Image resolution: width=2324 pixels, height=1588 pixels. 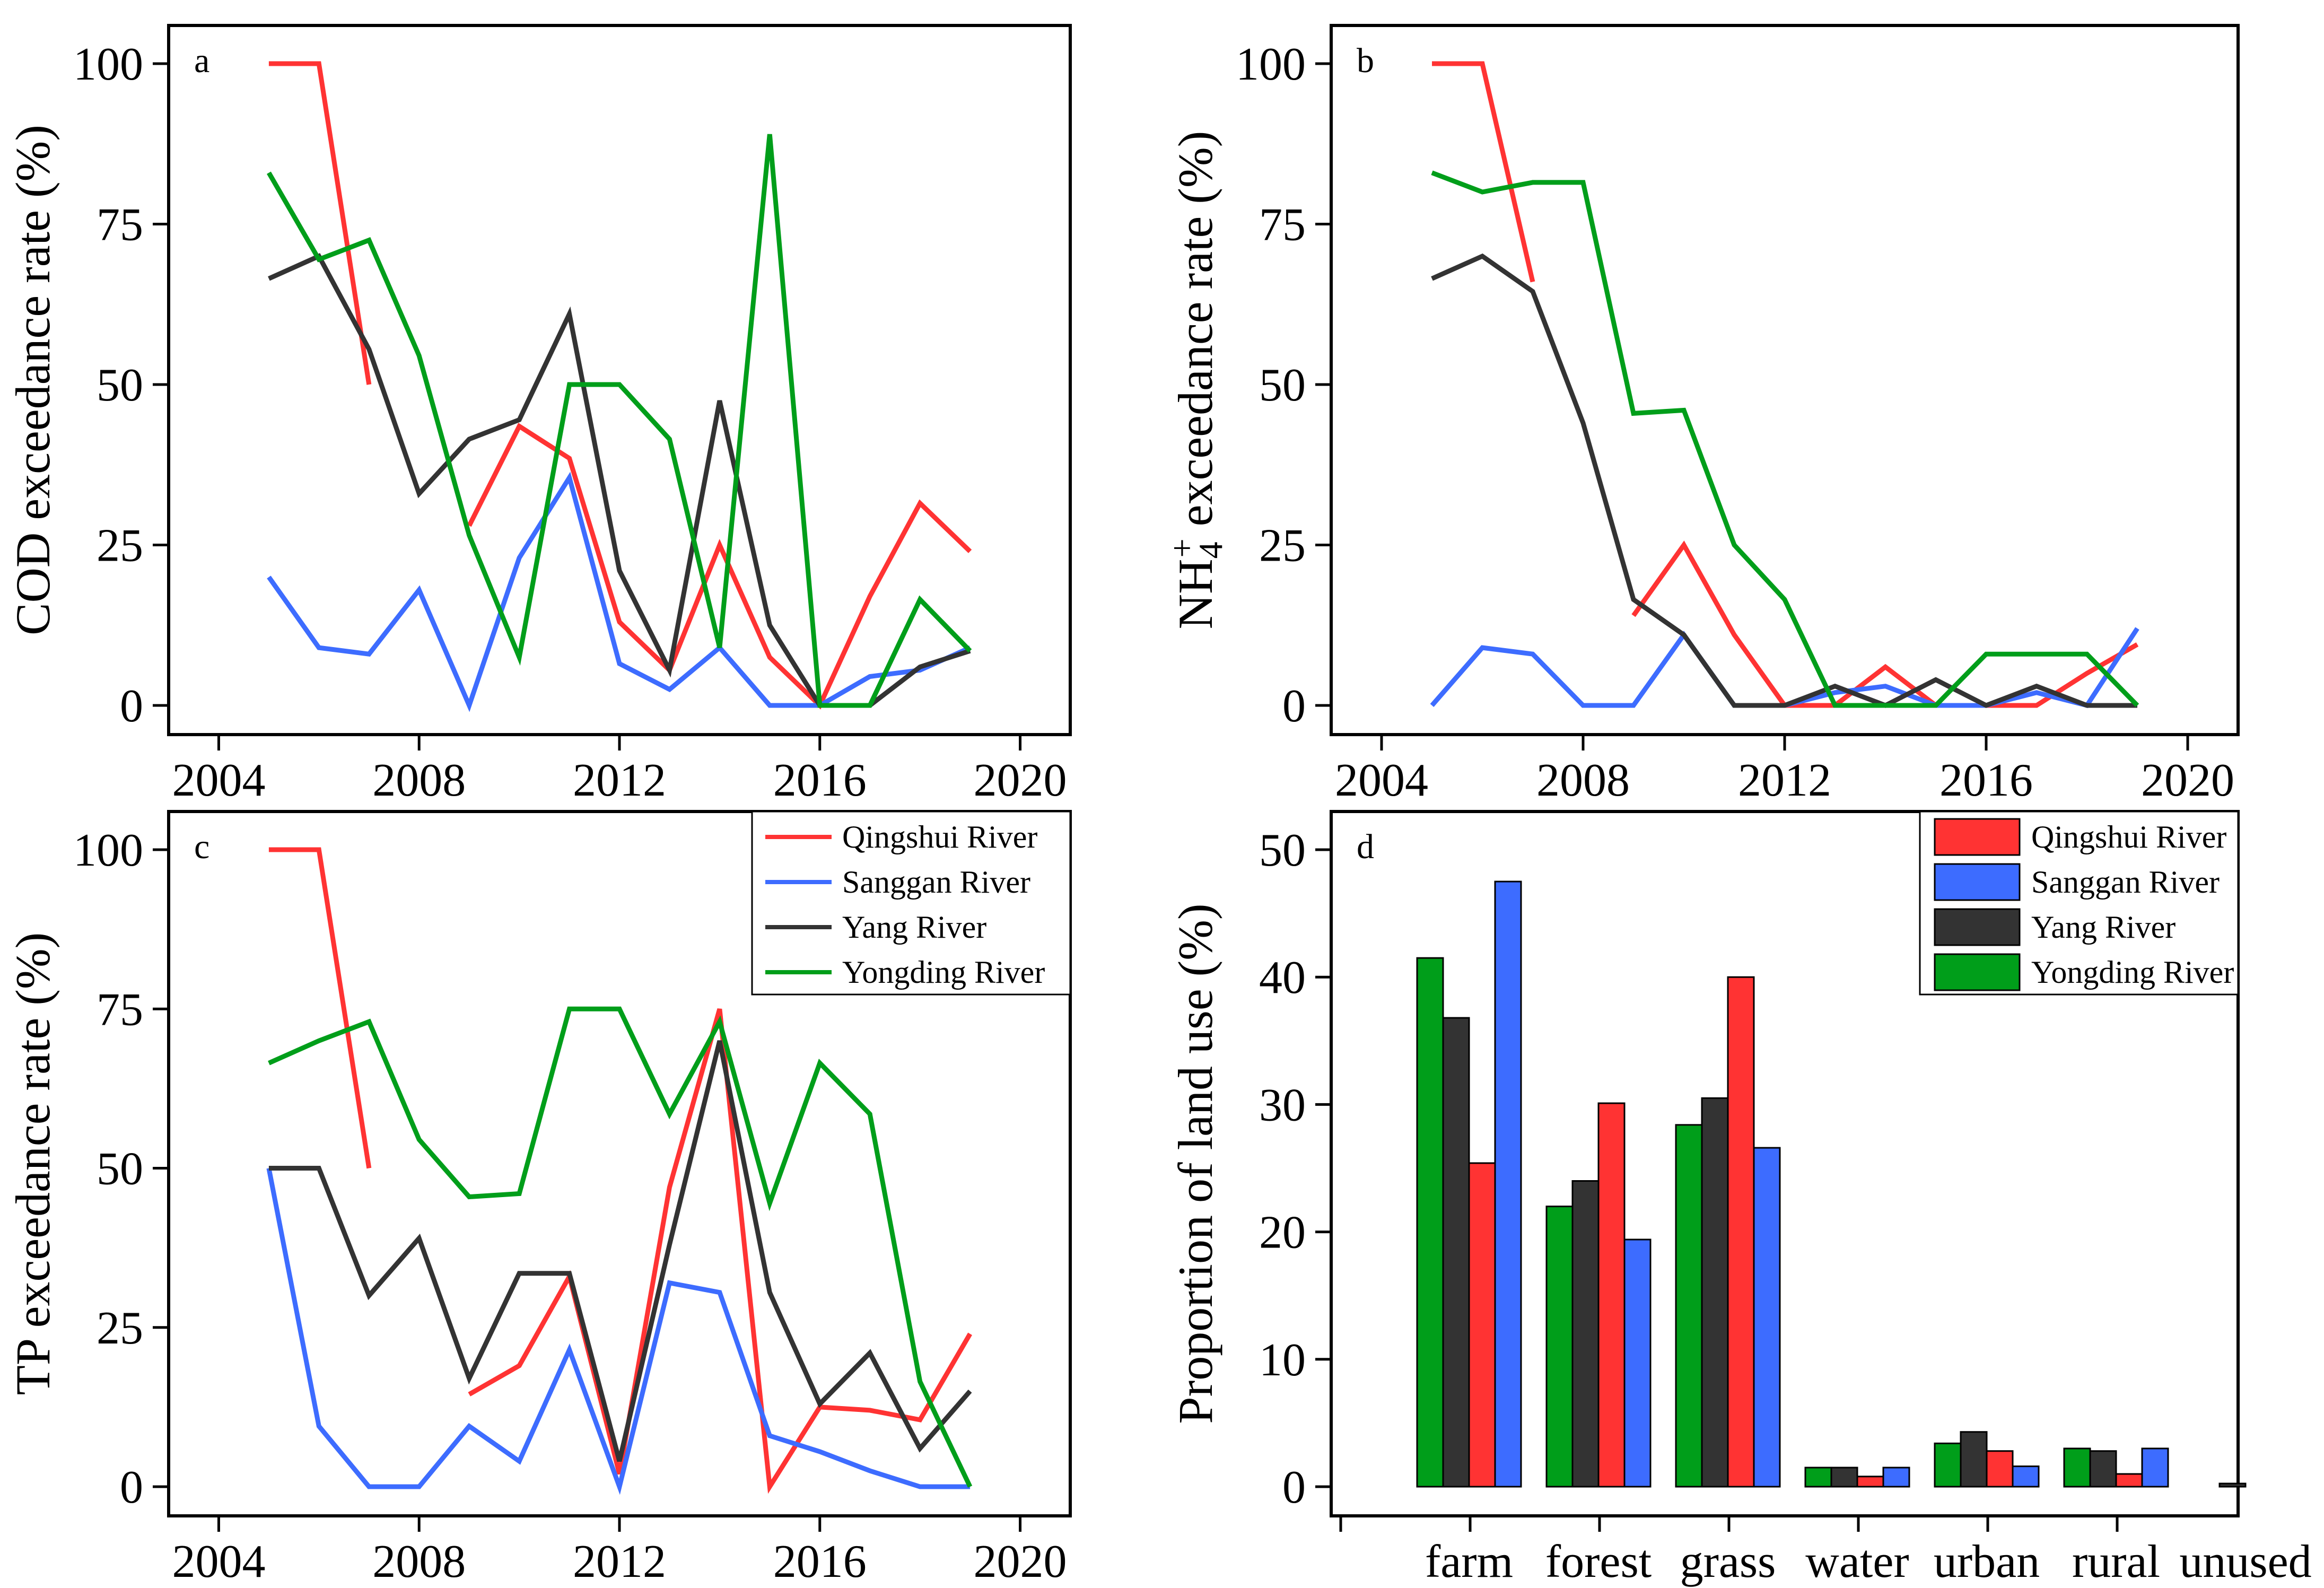 I want to click on bar-qingshui-urban, so click(x=2000, y=1469).